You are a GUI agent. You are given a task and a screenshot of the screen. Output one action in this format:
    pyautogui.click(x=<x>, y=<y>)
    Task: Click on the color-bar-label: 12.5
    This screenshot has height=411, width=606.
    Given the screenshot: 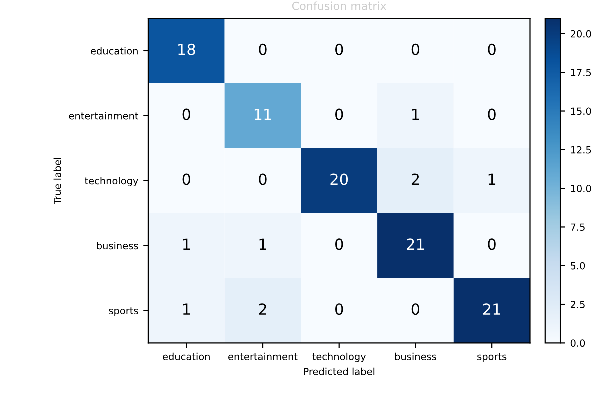 What is the action you would take?
    pyautogui.click(x=581, y=150)
    